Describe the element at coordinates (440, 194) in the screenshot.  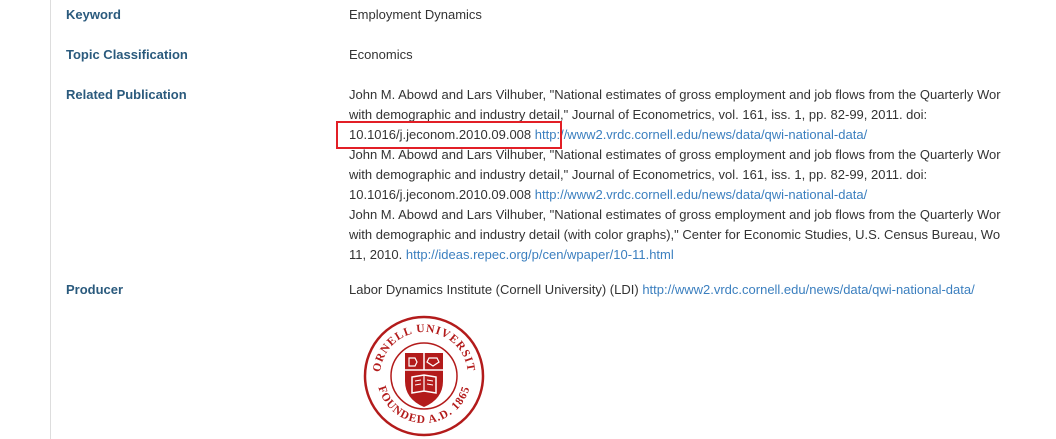
I see `publication-2-doi: 10.1016/j.jeconom.2010.09.008` at that location.